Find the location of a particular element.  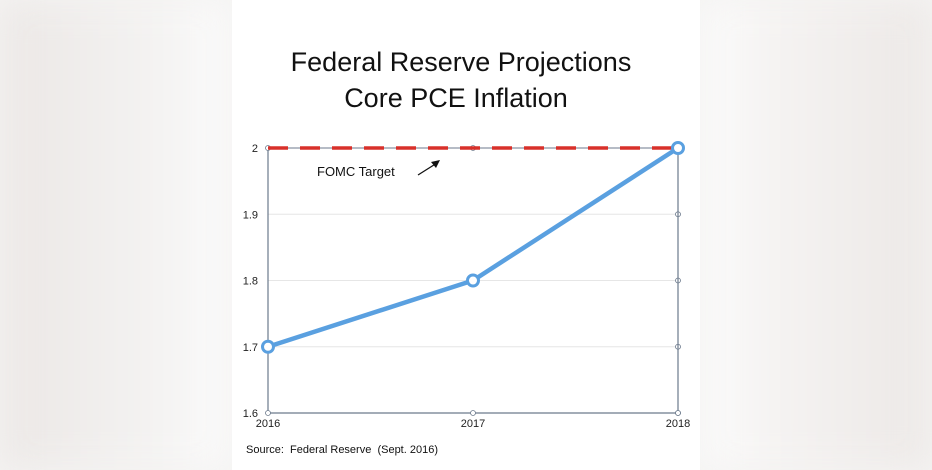

source-note: Source: Federal Reserve (Sept. 2016) is located at coordinates (342, 450).